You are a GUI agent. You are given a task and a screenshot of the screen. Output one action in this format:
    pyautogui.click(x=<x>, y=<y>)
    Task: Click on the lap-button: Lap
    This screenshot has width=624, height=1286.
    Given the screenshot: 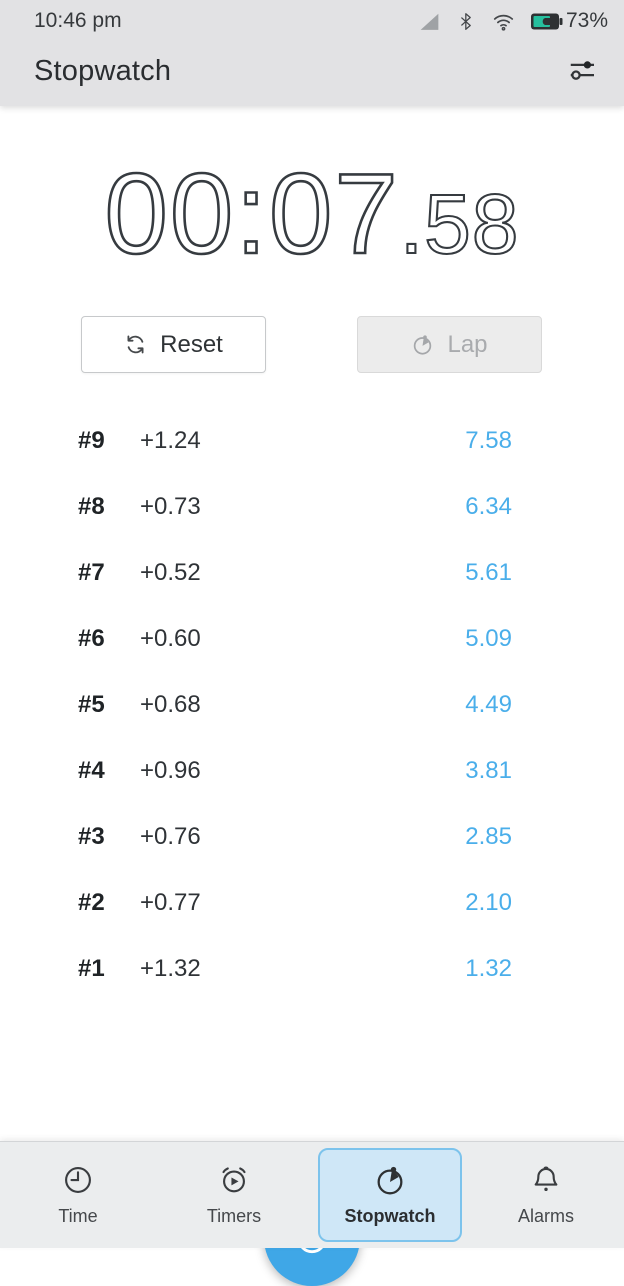 What is the action you would take?
    pyautogui.click(x=449, y=344)
    